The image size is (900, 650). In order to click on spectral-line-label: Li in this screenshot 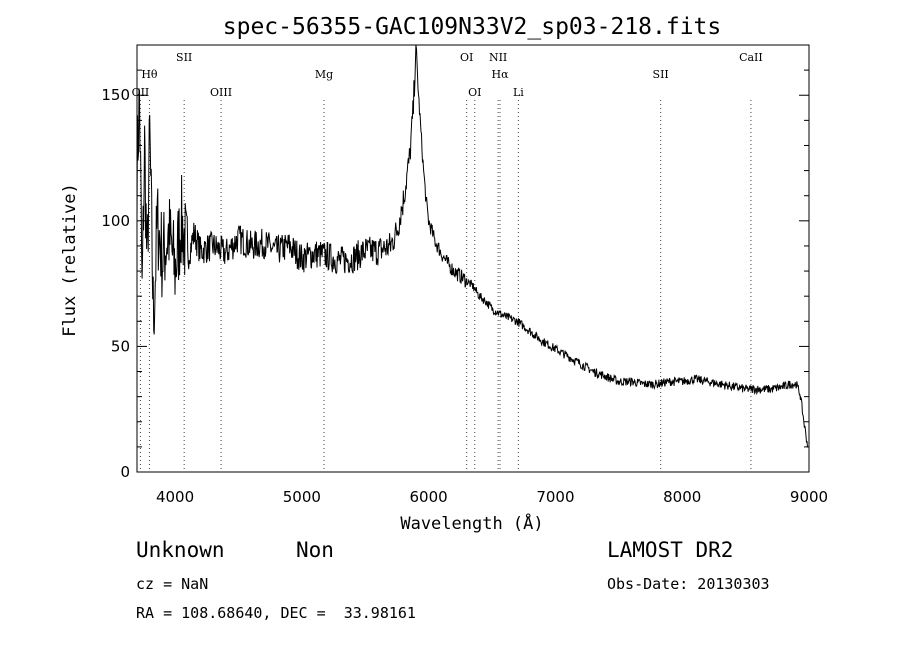, I will do `click(518, 92)`.